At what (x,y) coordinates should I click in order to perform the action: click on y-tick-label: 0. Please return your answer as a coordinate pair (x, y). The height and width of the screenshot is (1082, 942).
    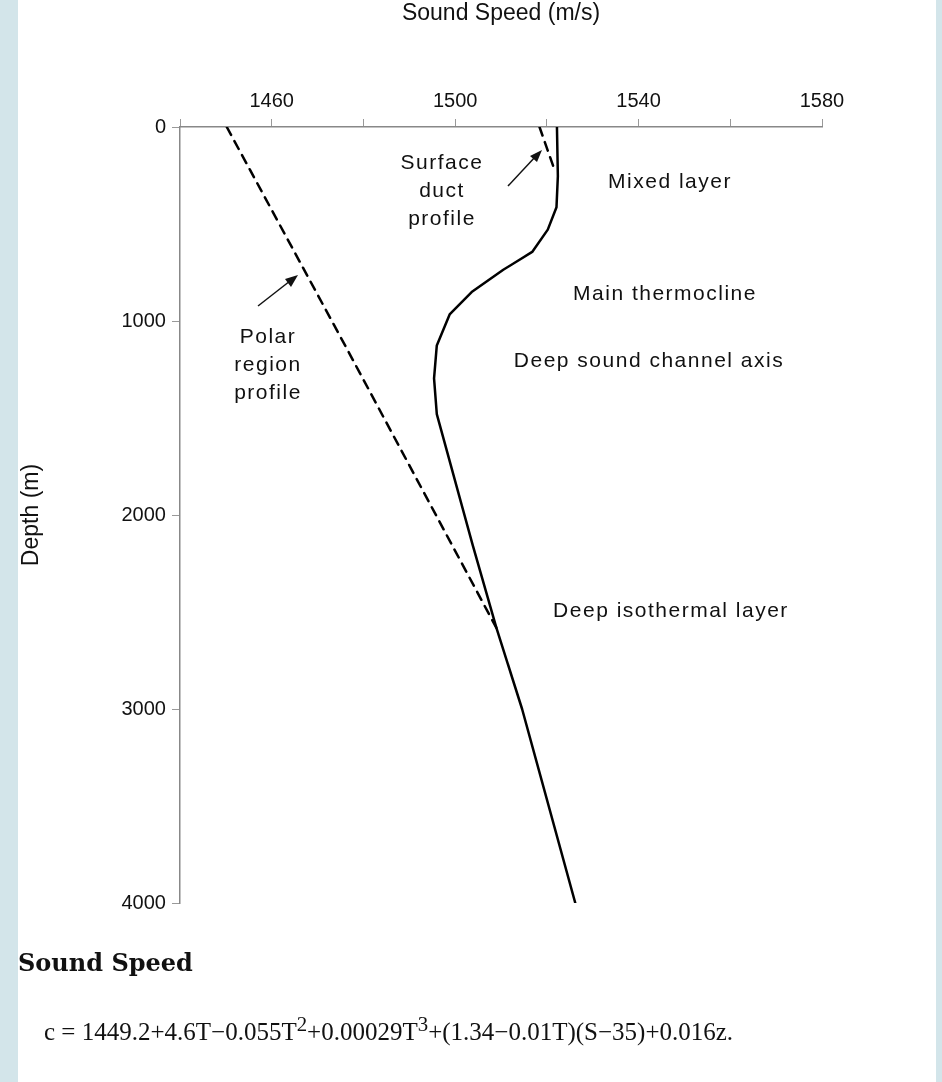
    Looking at the image, I should click on (160, 125).